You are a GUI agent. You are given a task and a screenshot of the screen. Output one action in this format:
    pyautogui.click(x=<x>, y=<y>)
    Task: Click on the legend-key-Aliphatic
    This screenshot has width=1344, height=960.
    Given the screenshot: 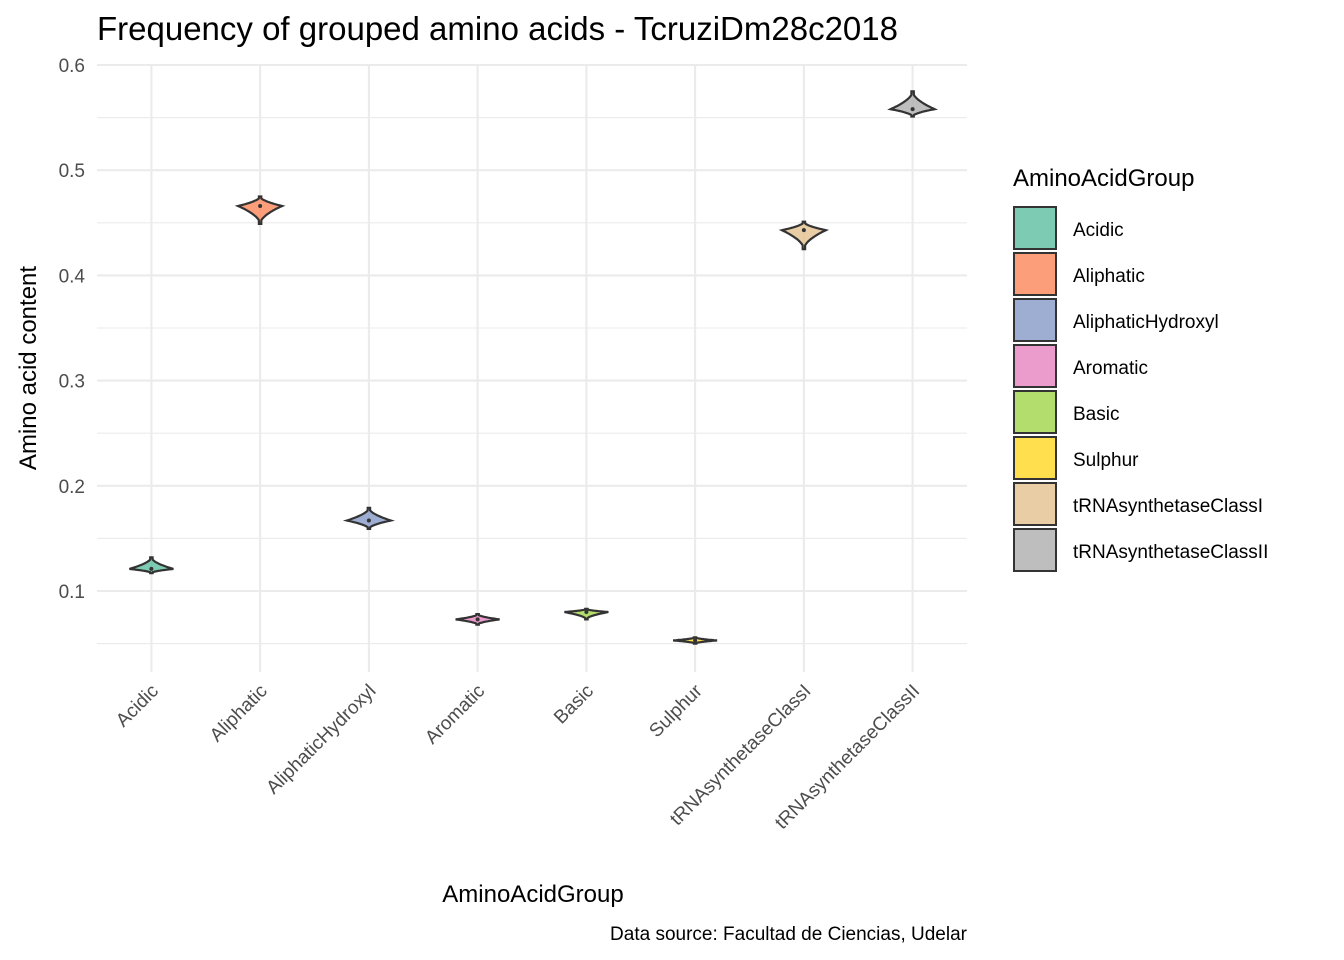 What is the action you would take?
    pyautogui.click(x=1035, y=274)
    